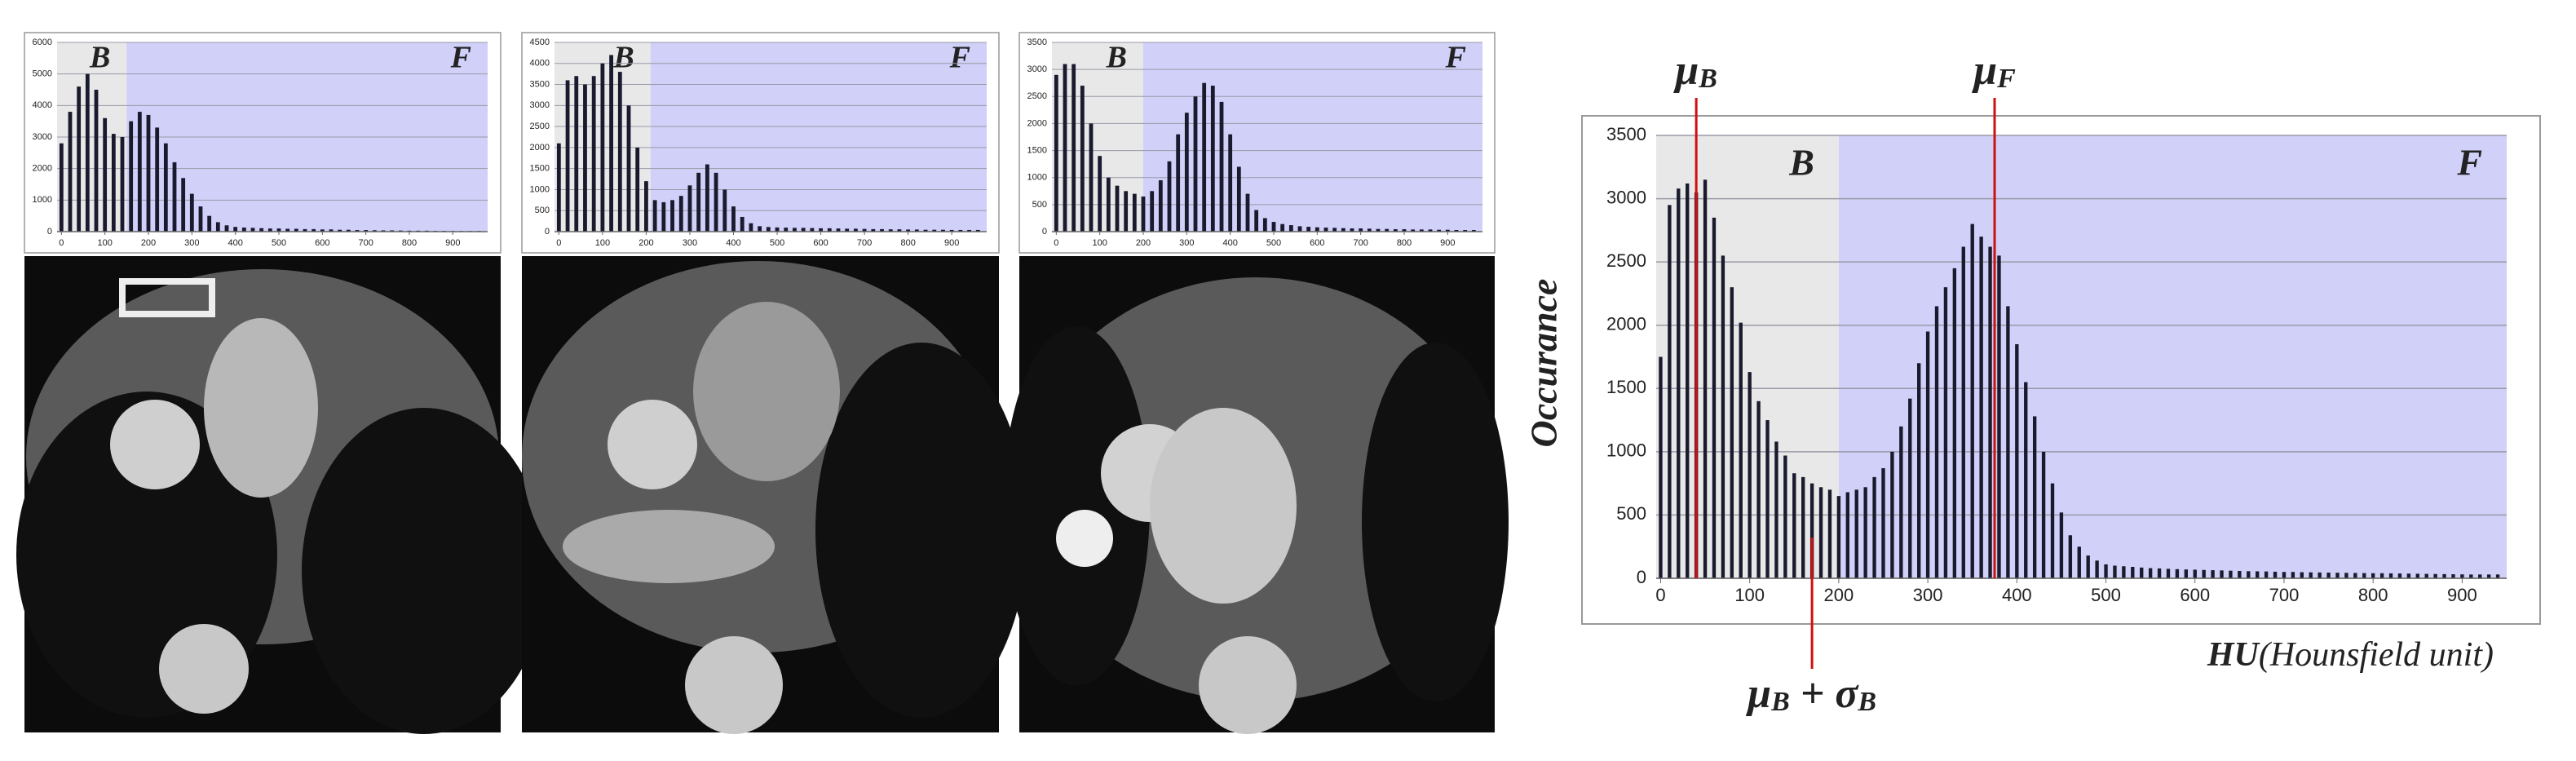  Describe the element at coordinates (1360, 243) in the screenshot. I see `x-tick-label: 700` at that location.